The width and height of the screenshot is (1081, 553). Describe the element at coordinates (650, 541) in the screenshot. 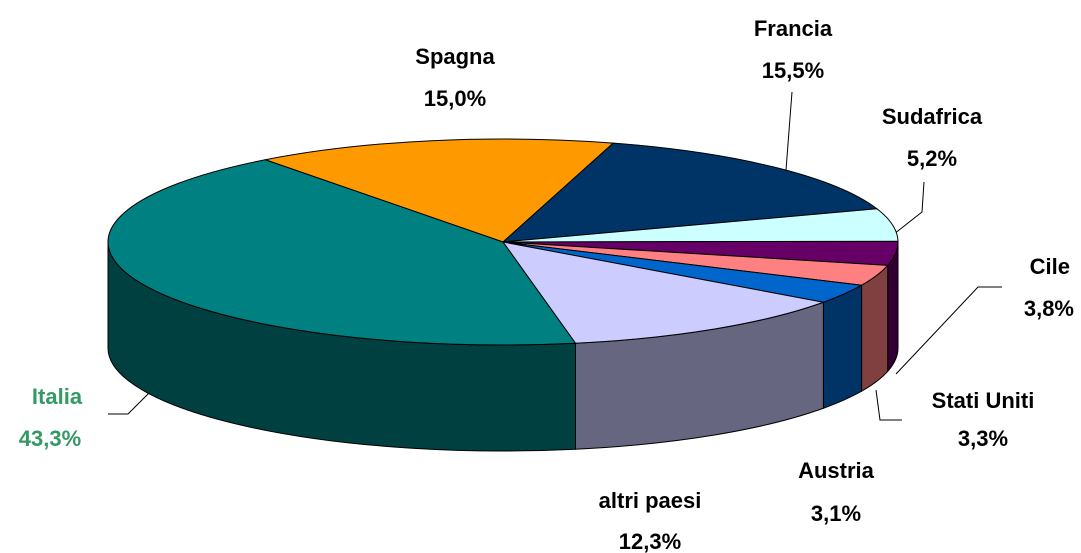

I see `value-label: 12,3%` at that location.